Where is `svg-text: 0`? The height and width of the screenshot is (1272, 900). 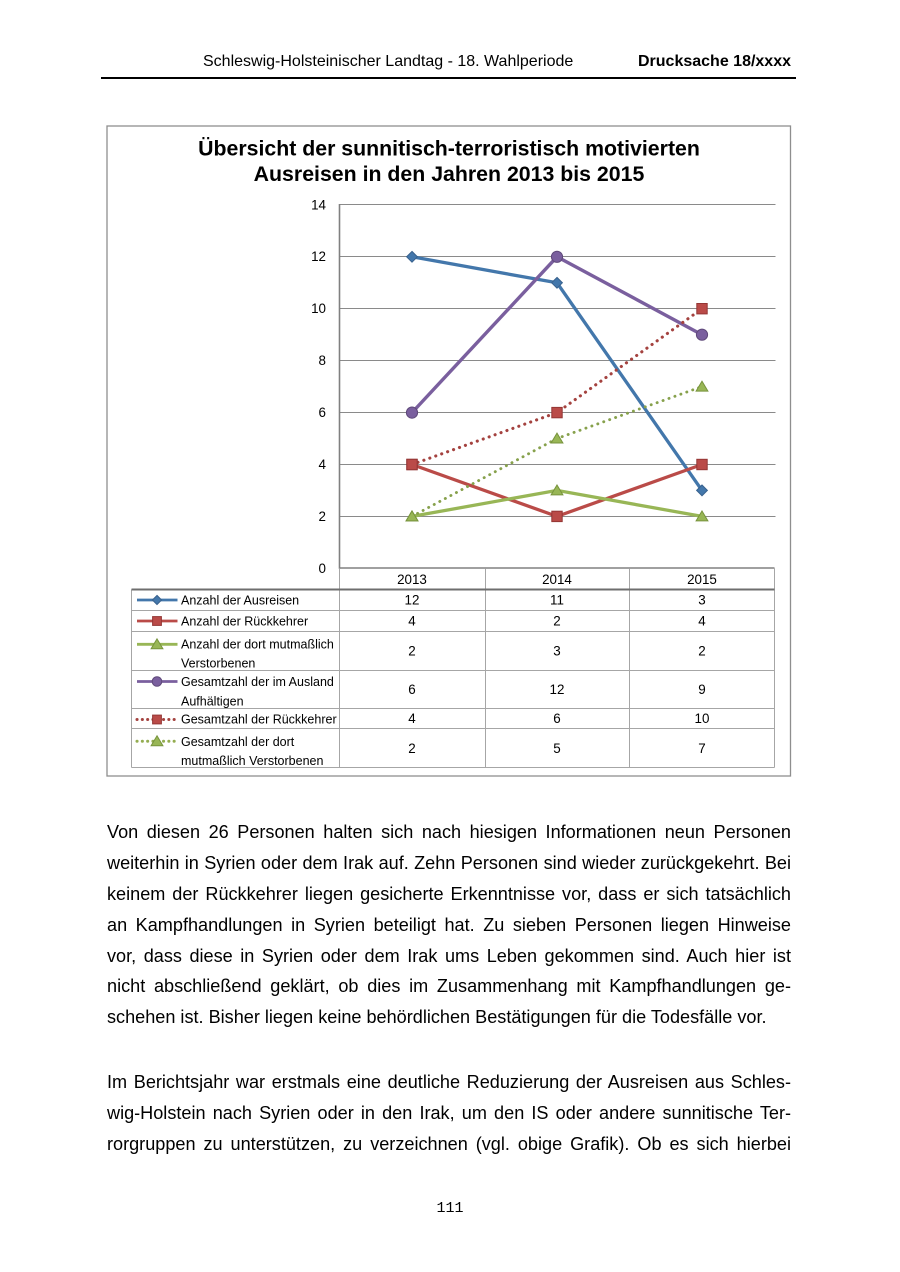
svg-text: 0 is located at coordinates (322, 568).